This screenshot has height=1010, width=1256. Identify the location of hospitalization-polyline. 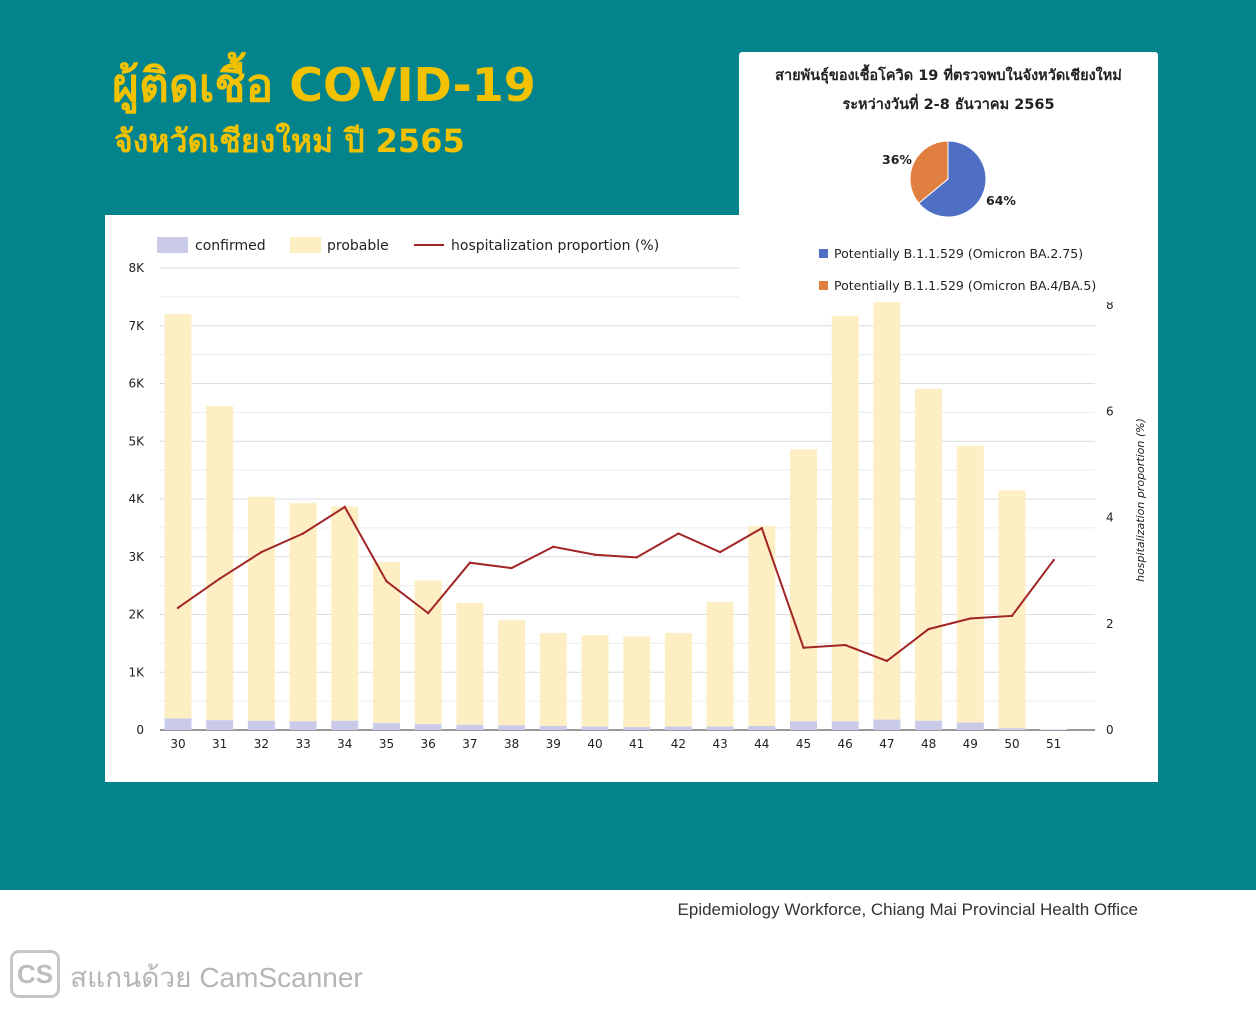
(616, 584).